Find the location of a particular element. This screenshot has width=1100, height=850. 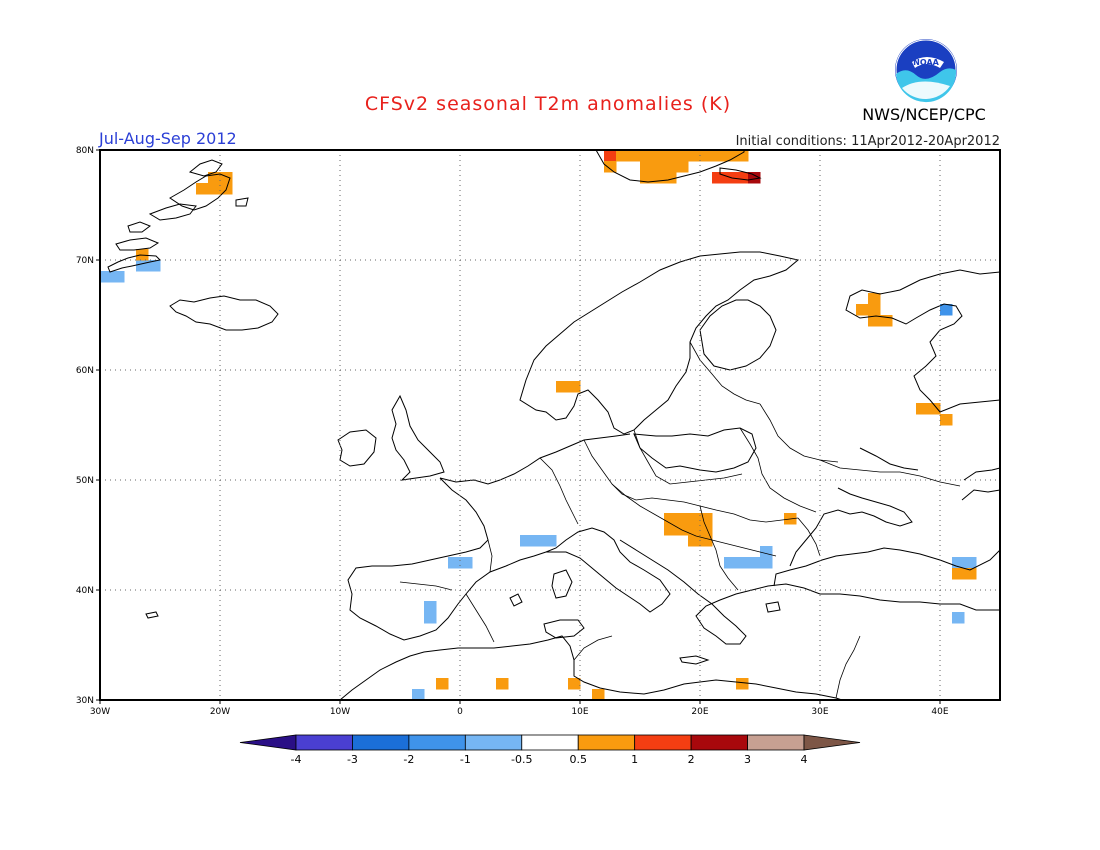

colorbar-label: -1 is located at coordinates (465, 759).